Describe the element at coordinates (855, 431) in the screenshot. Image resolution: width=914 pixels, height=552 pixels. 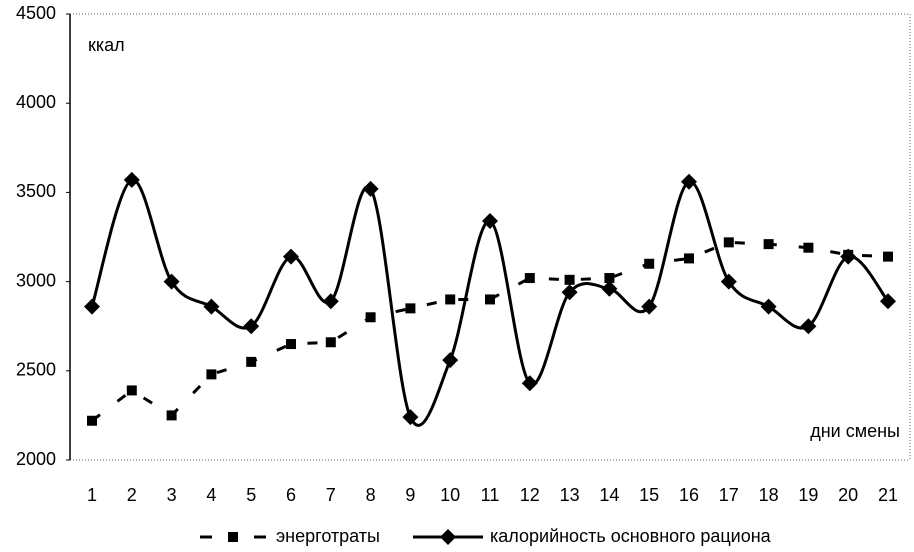
I see `x-axis-label: дни смены` at that location.